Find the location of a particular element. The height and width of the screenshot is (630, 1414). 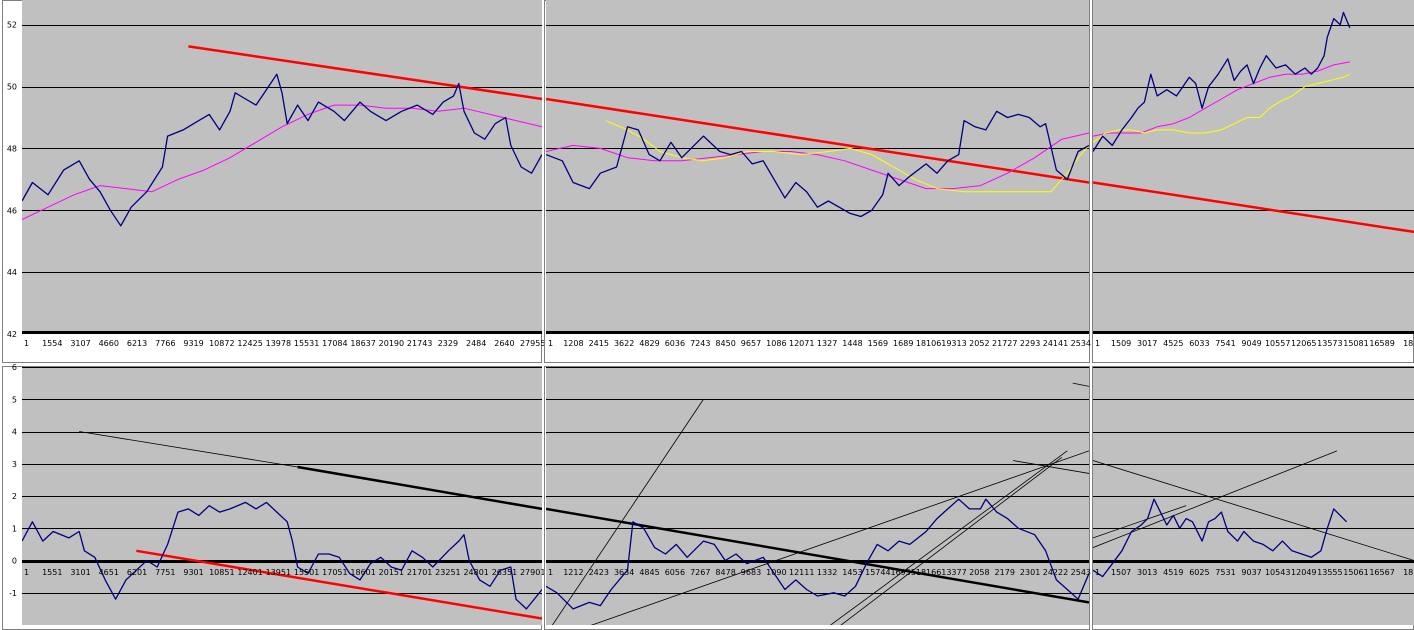

y-tick-label: 42 is located at coordinates (12, 334).